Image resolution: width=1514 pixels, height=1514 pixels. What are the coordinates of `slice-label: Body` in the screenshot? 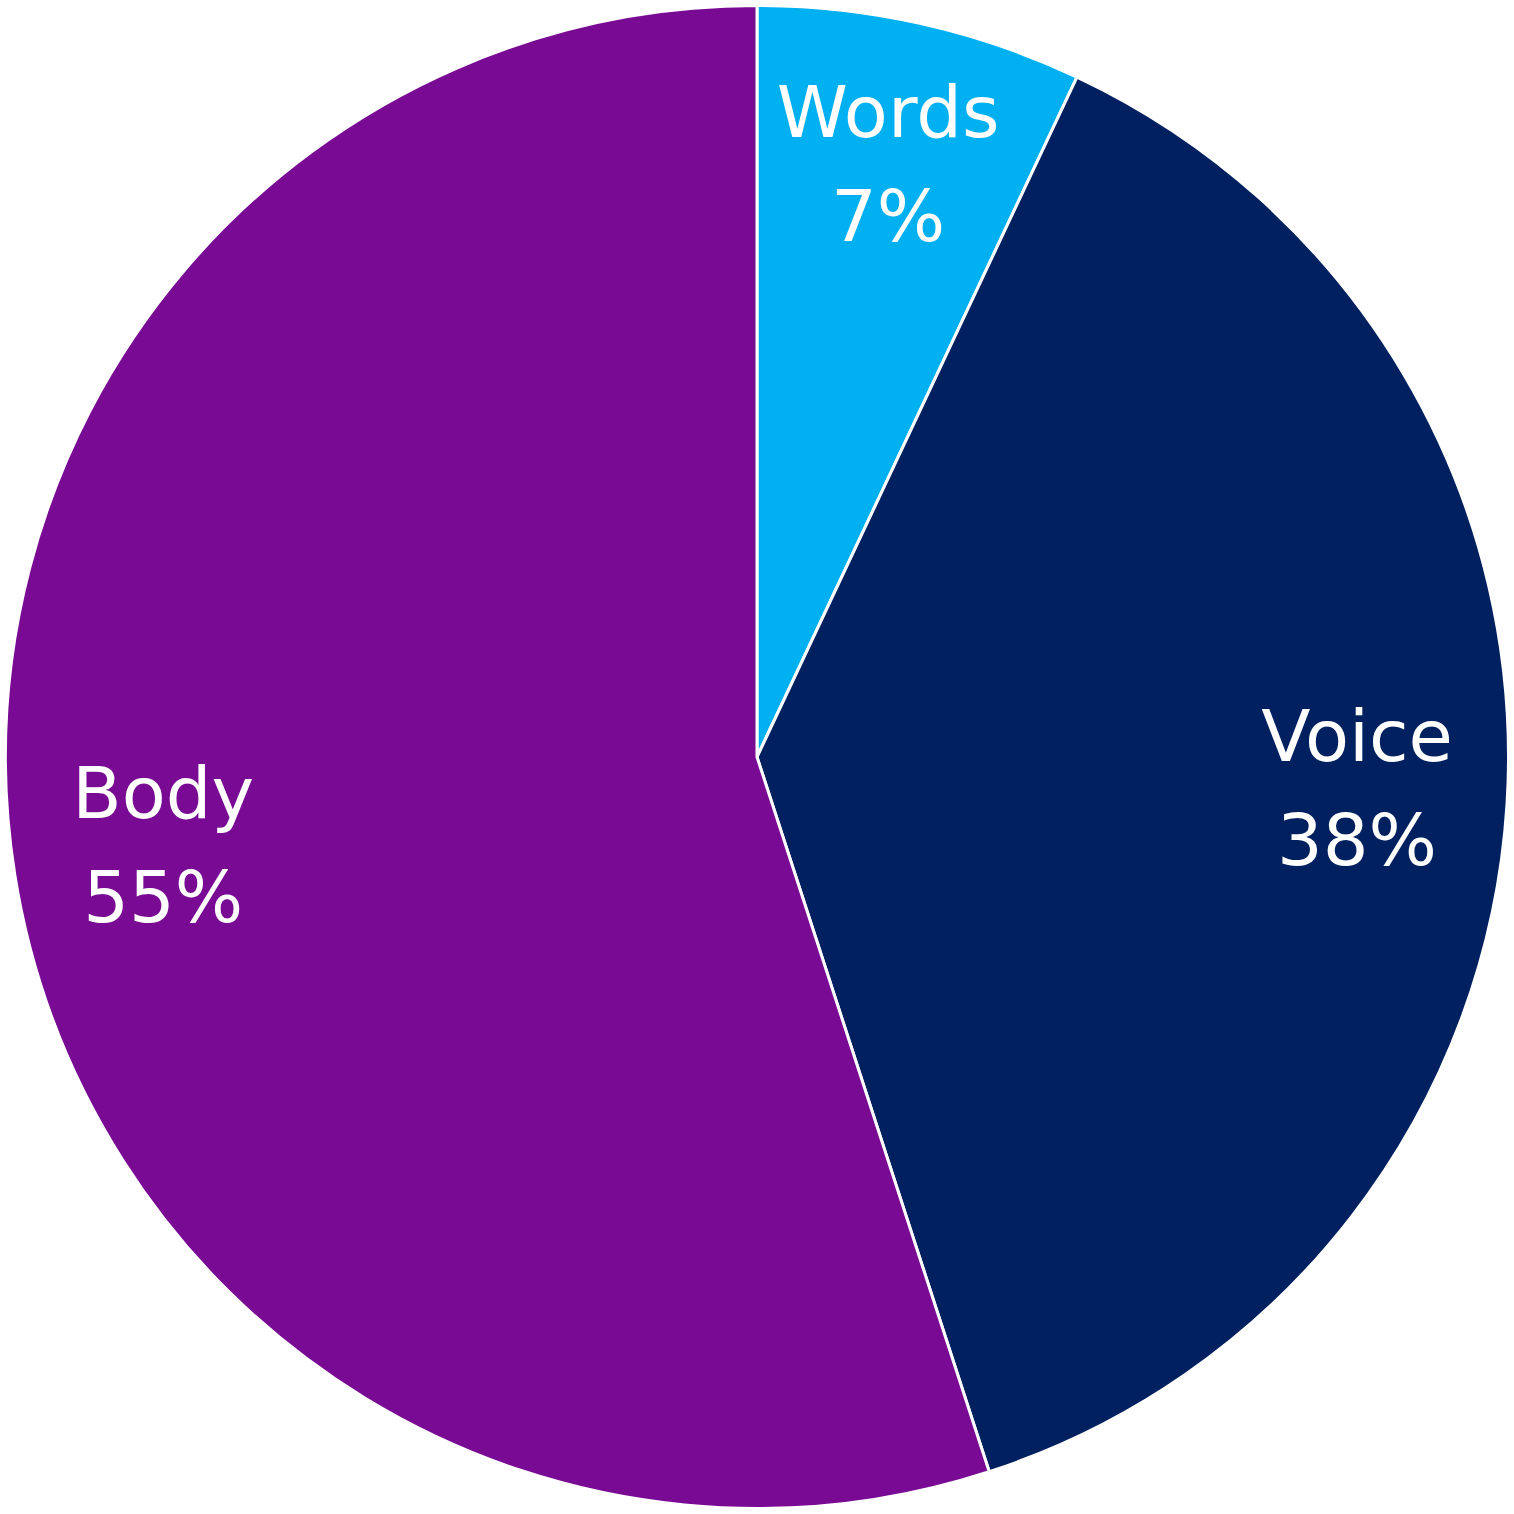 It's located at (163, 792).